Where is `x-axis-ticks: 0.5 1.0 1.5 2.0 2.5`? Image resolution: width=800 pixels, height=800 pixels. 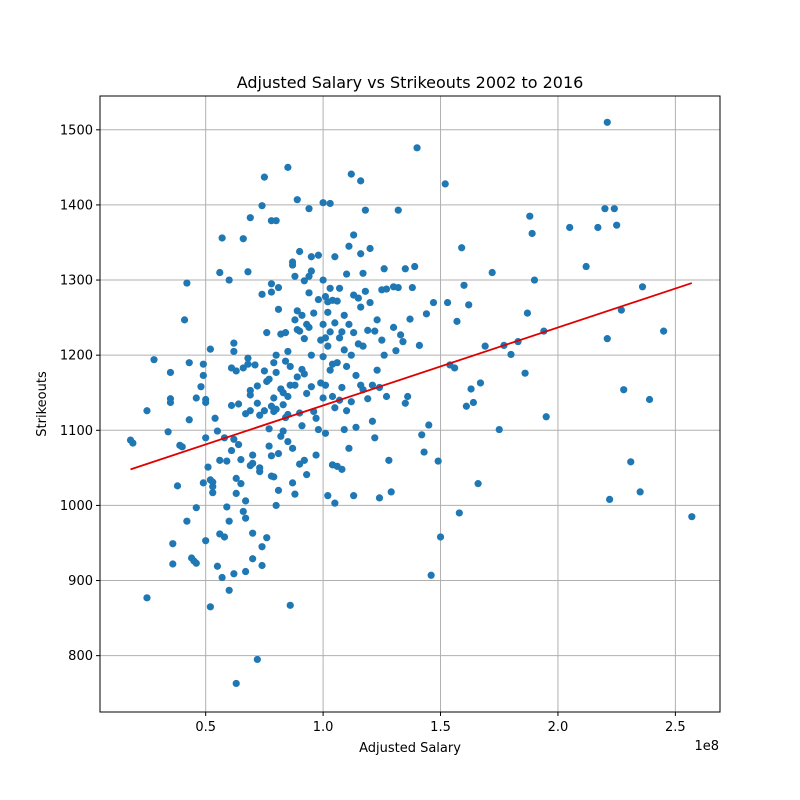 x-axis-ticks: 0.5 1.0 1.5 2.0 2.5 is located at coordinates (440, 723).